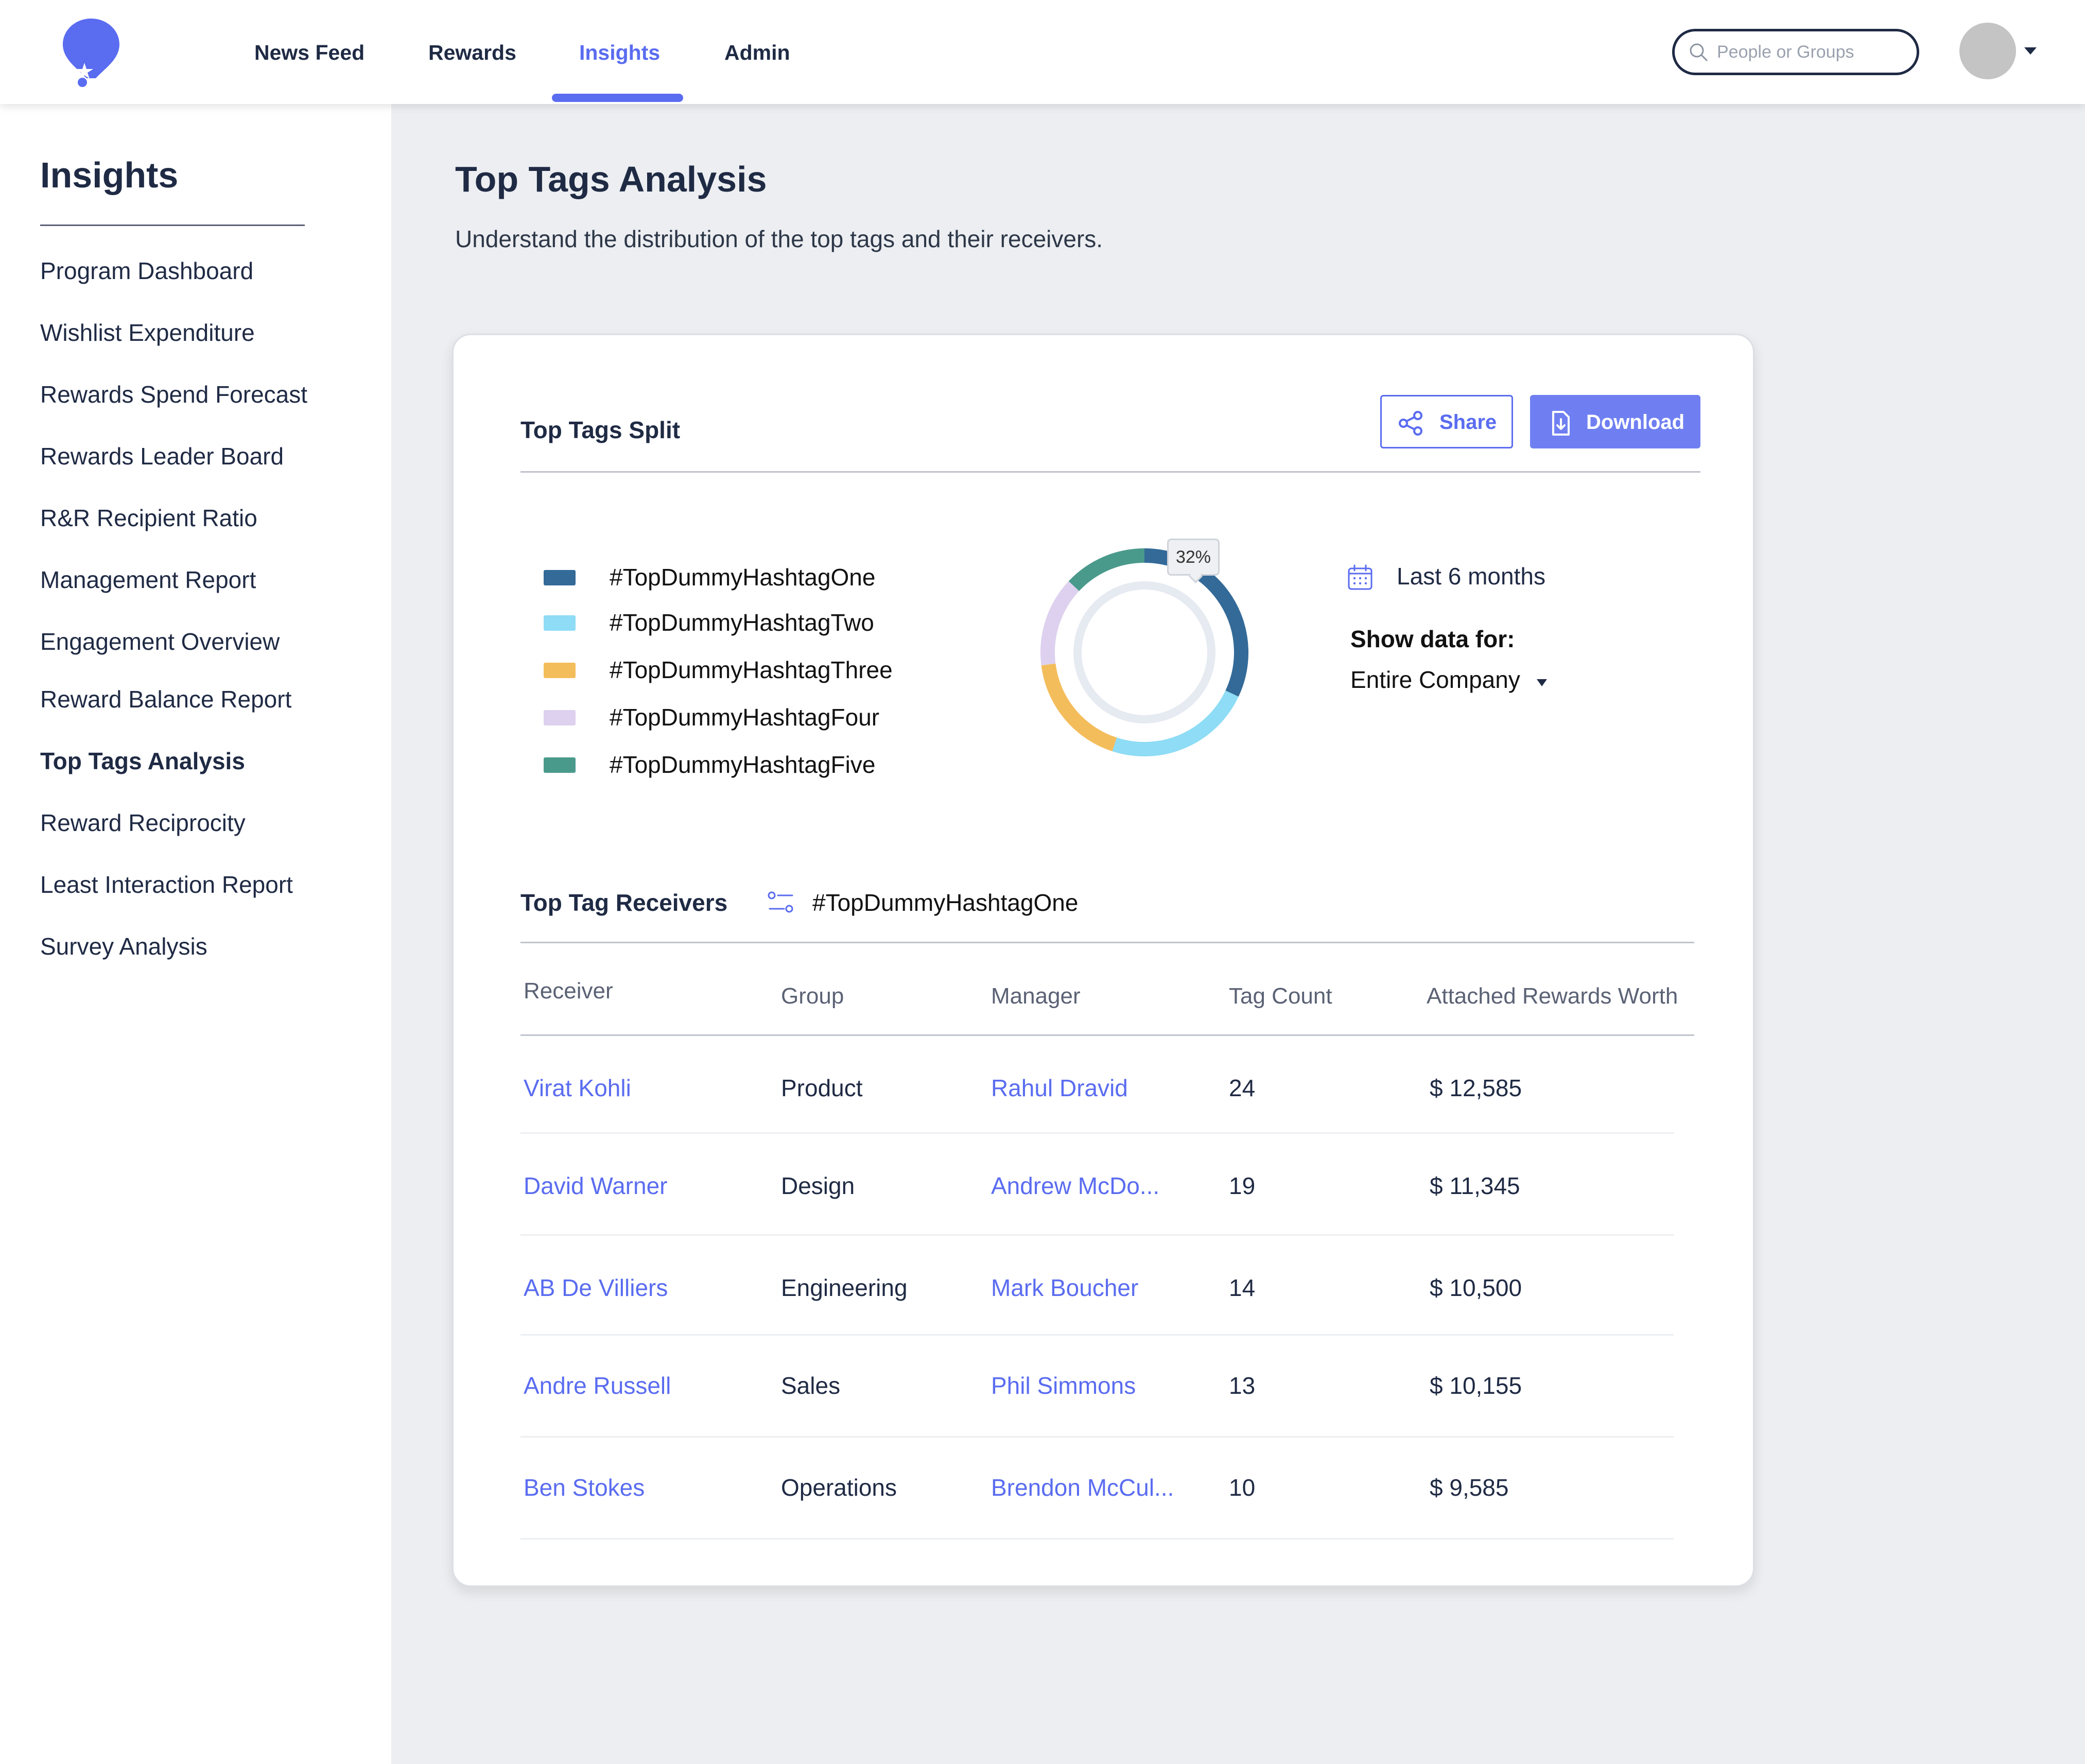 The width and height of the screenshot is (2085, 1764). I want to click on sidebar-item-top-tags-analysis: Top Tags Analysis, so click(142, 761).